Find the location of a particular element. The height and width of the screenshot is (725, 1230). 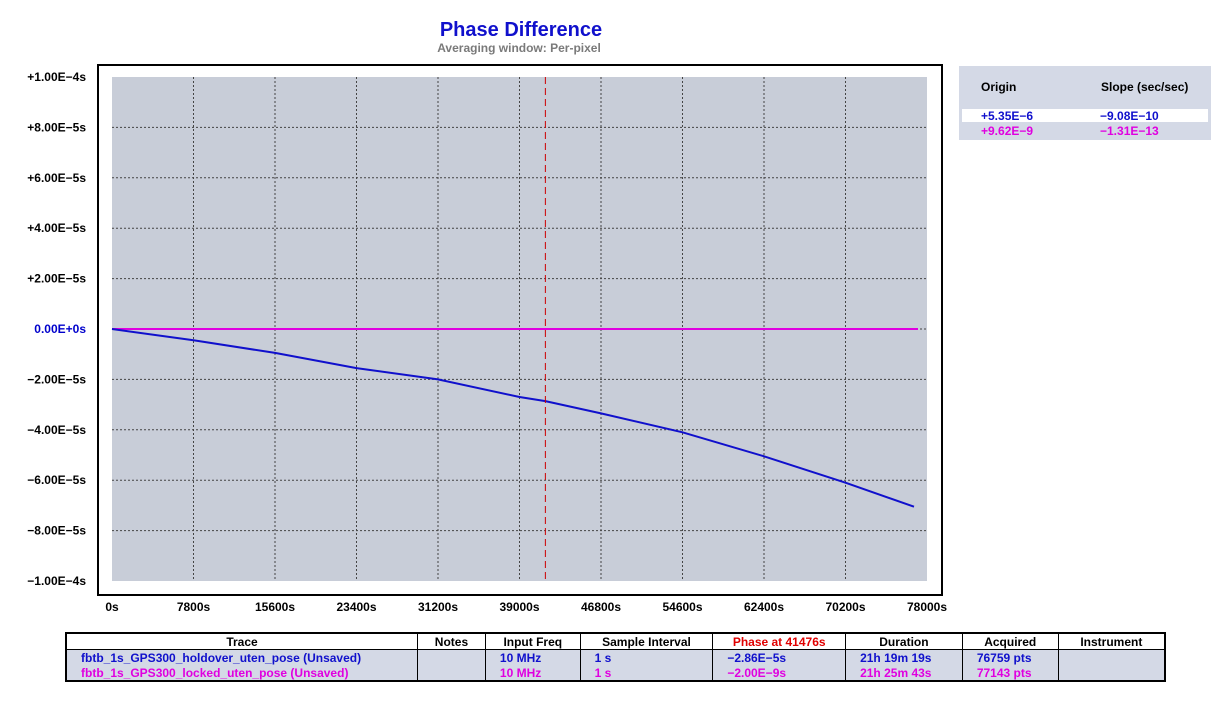

col-header-instrument: Instrument is located at coordinates (1111, 641).